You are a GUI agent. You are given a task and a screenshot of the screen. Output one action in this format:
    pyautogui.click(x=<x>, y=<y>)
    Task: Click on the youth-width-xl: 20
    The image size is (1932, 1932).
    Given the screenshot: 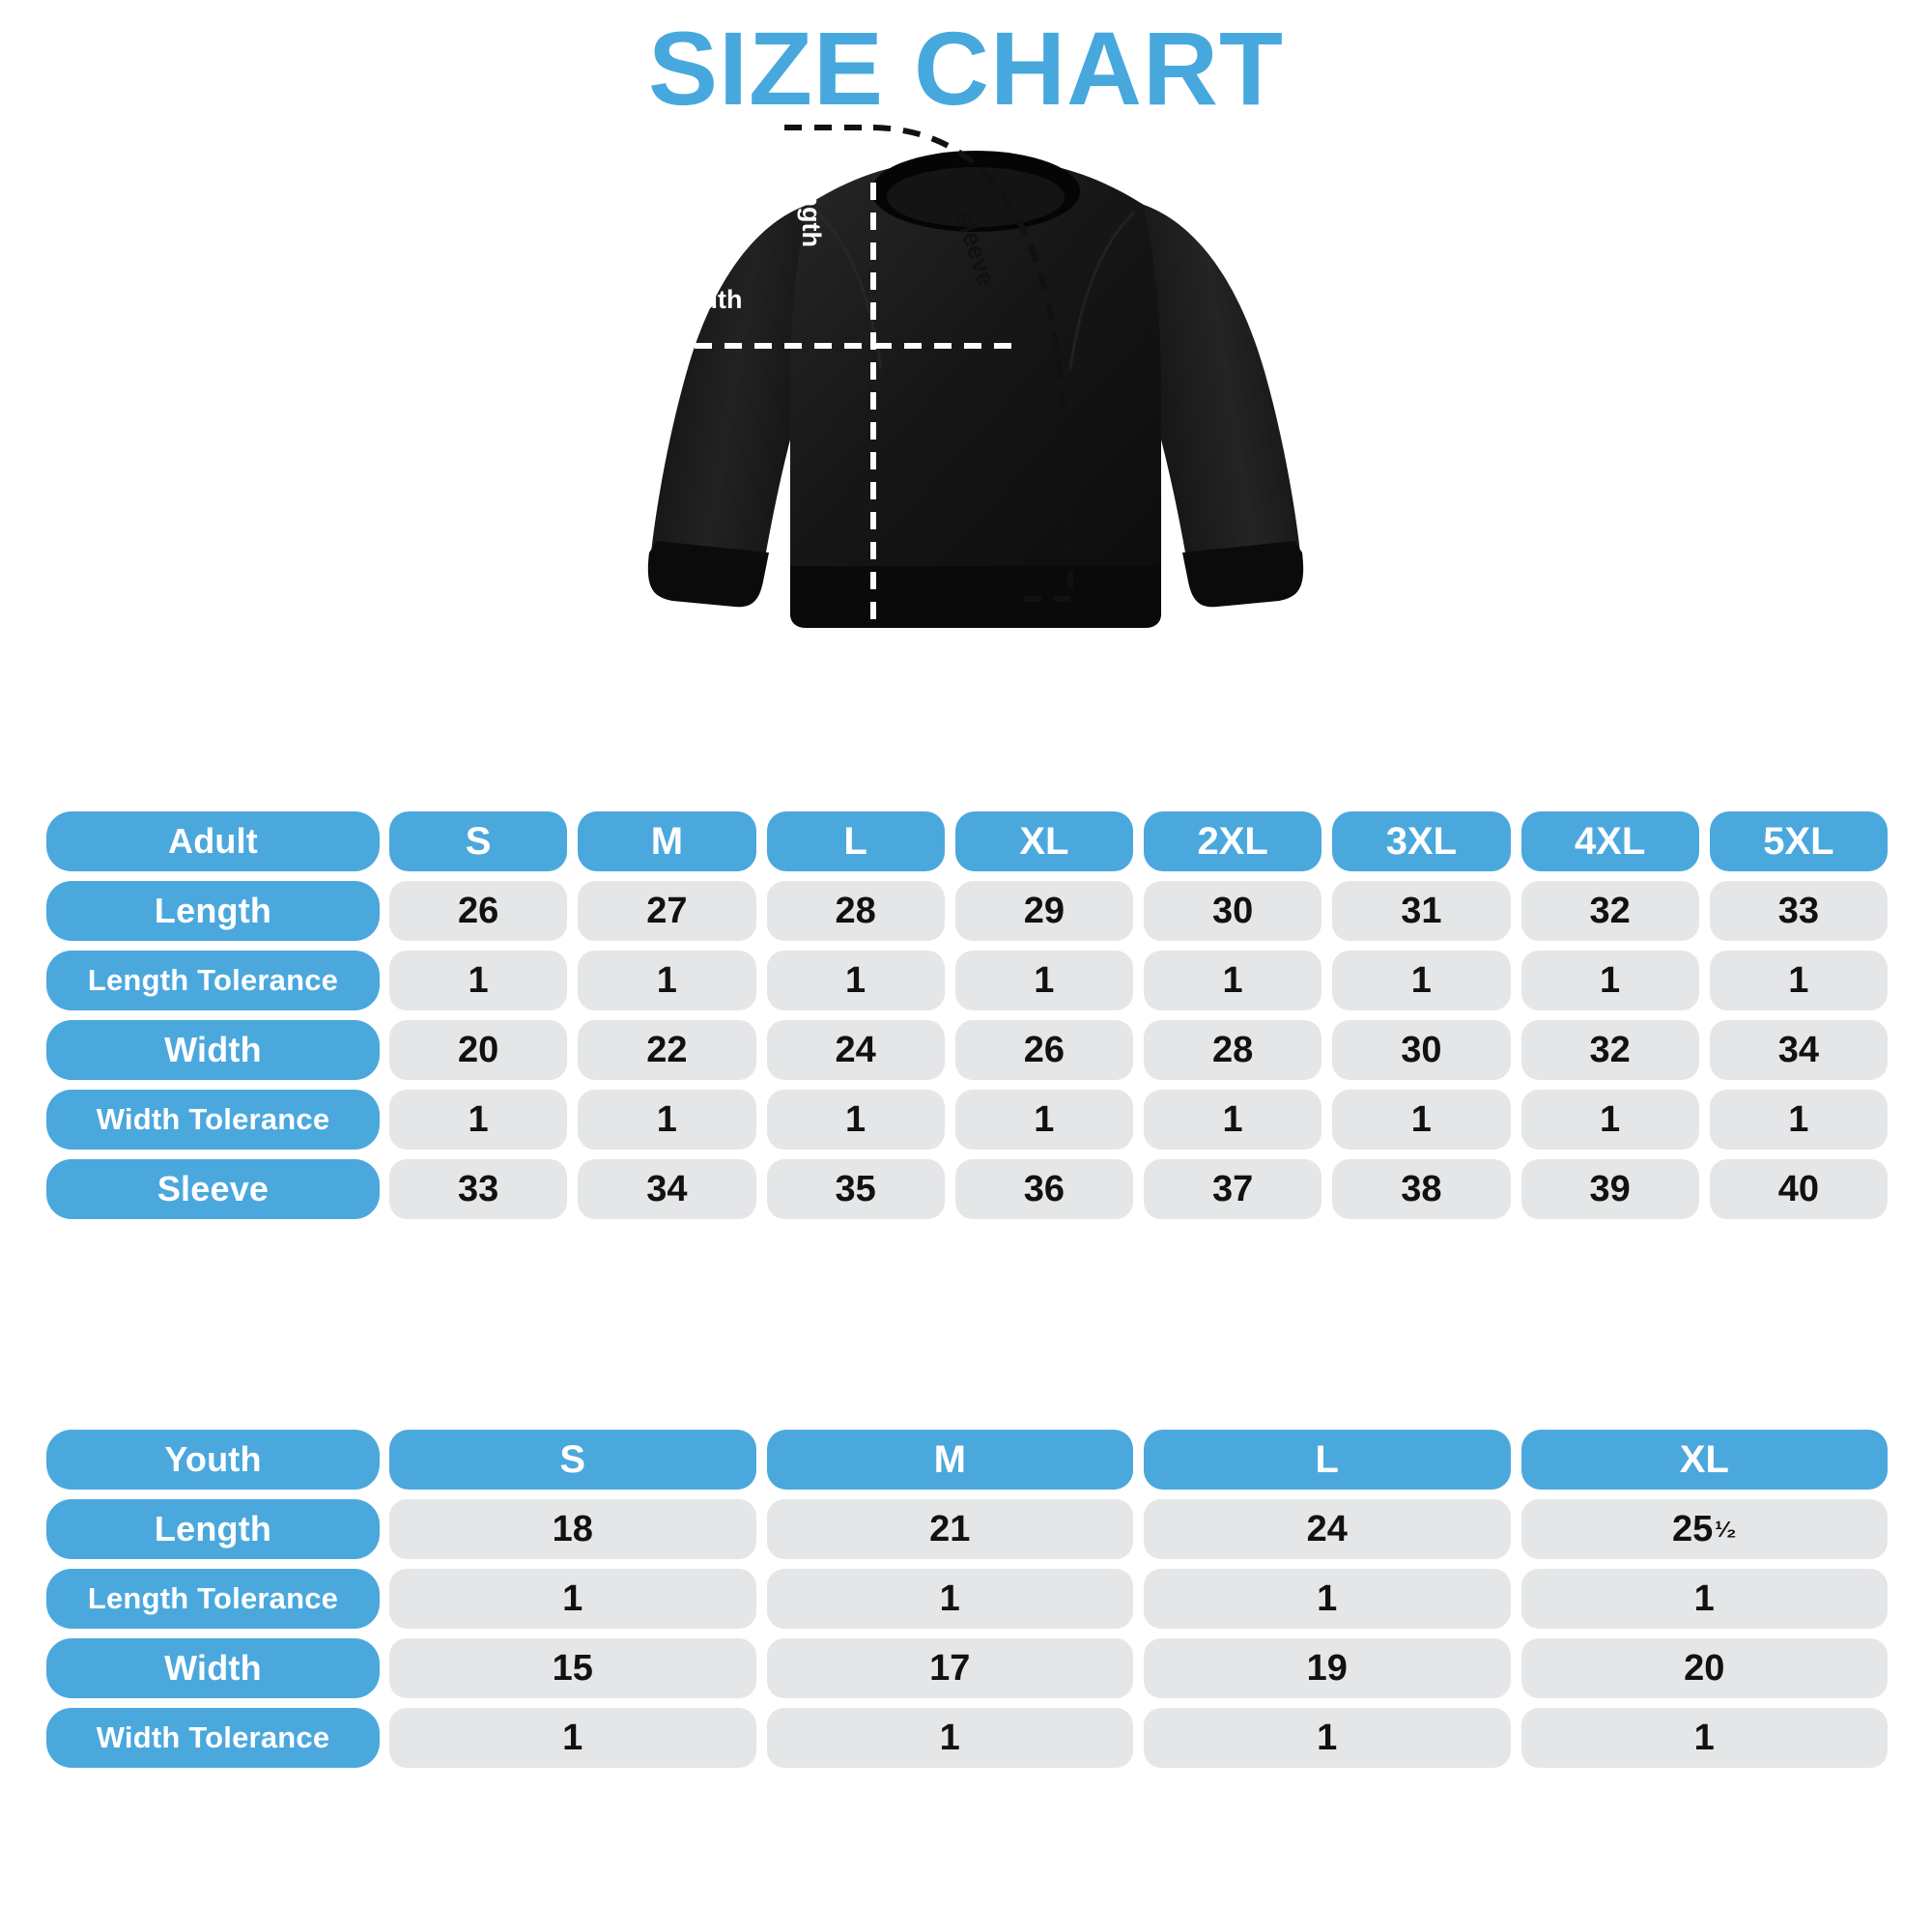 What is the action you would take?
    pyautogui.click(x=1704, y=1668)
    